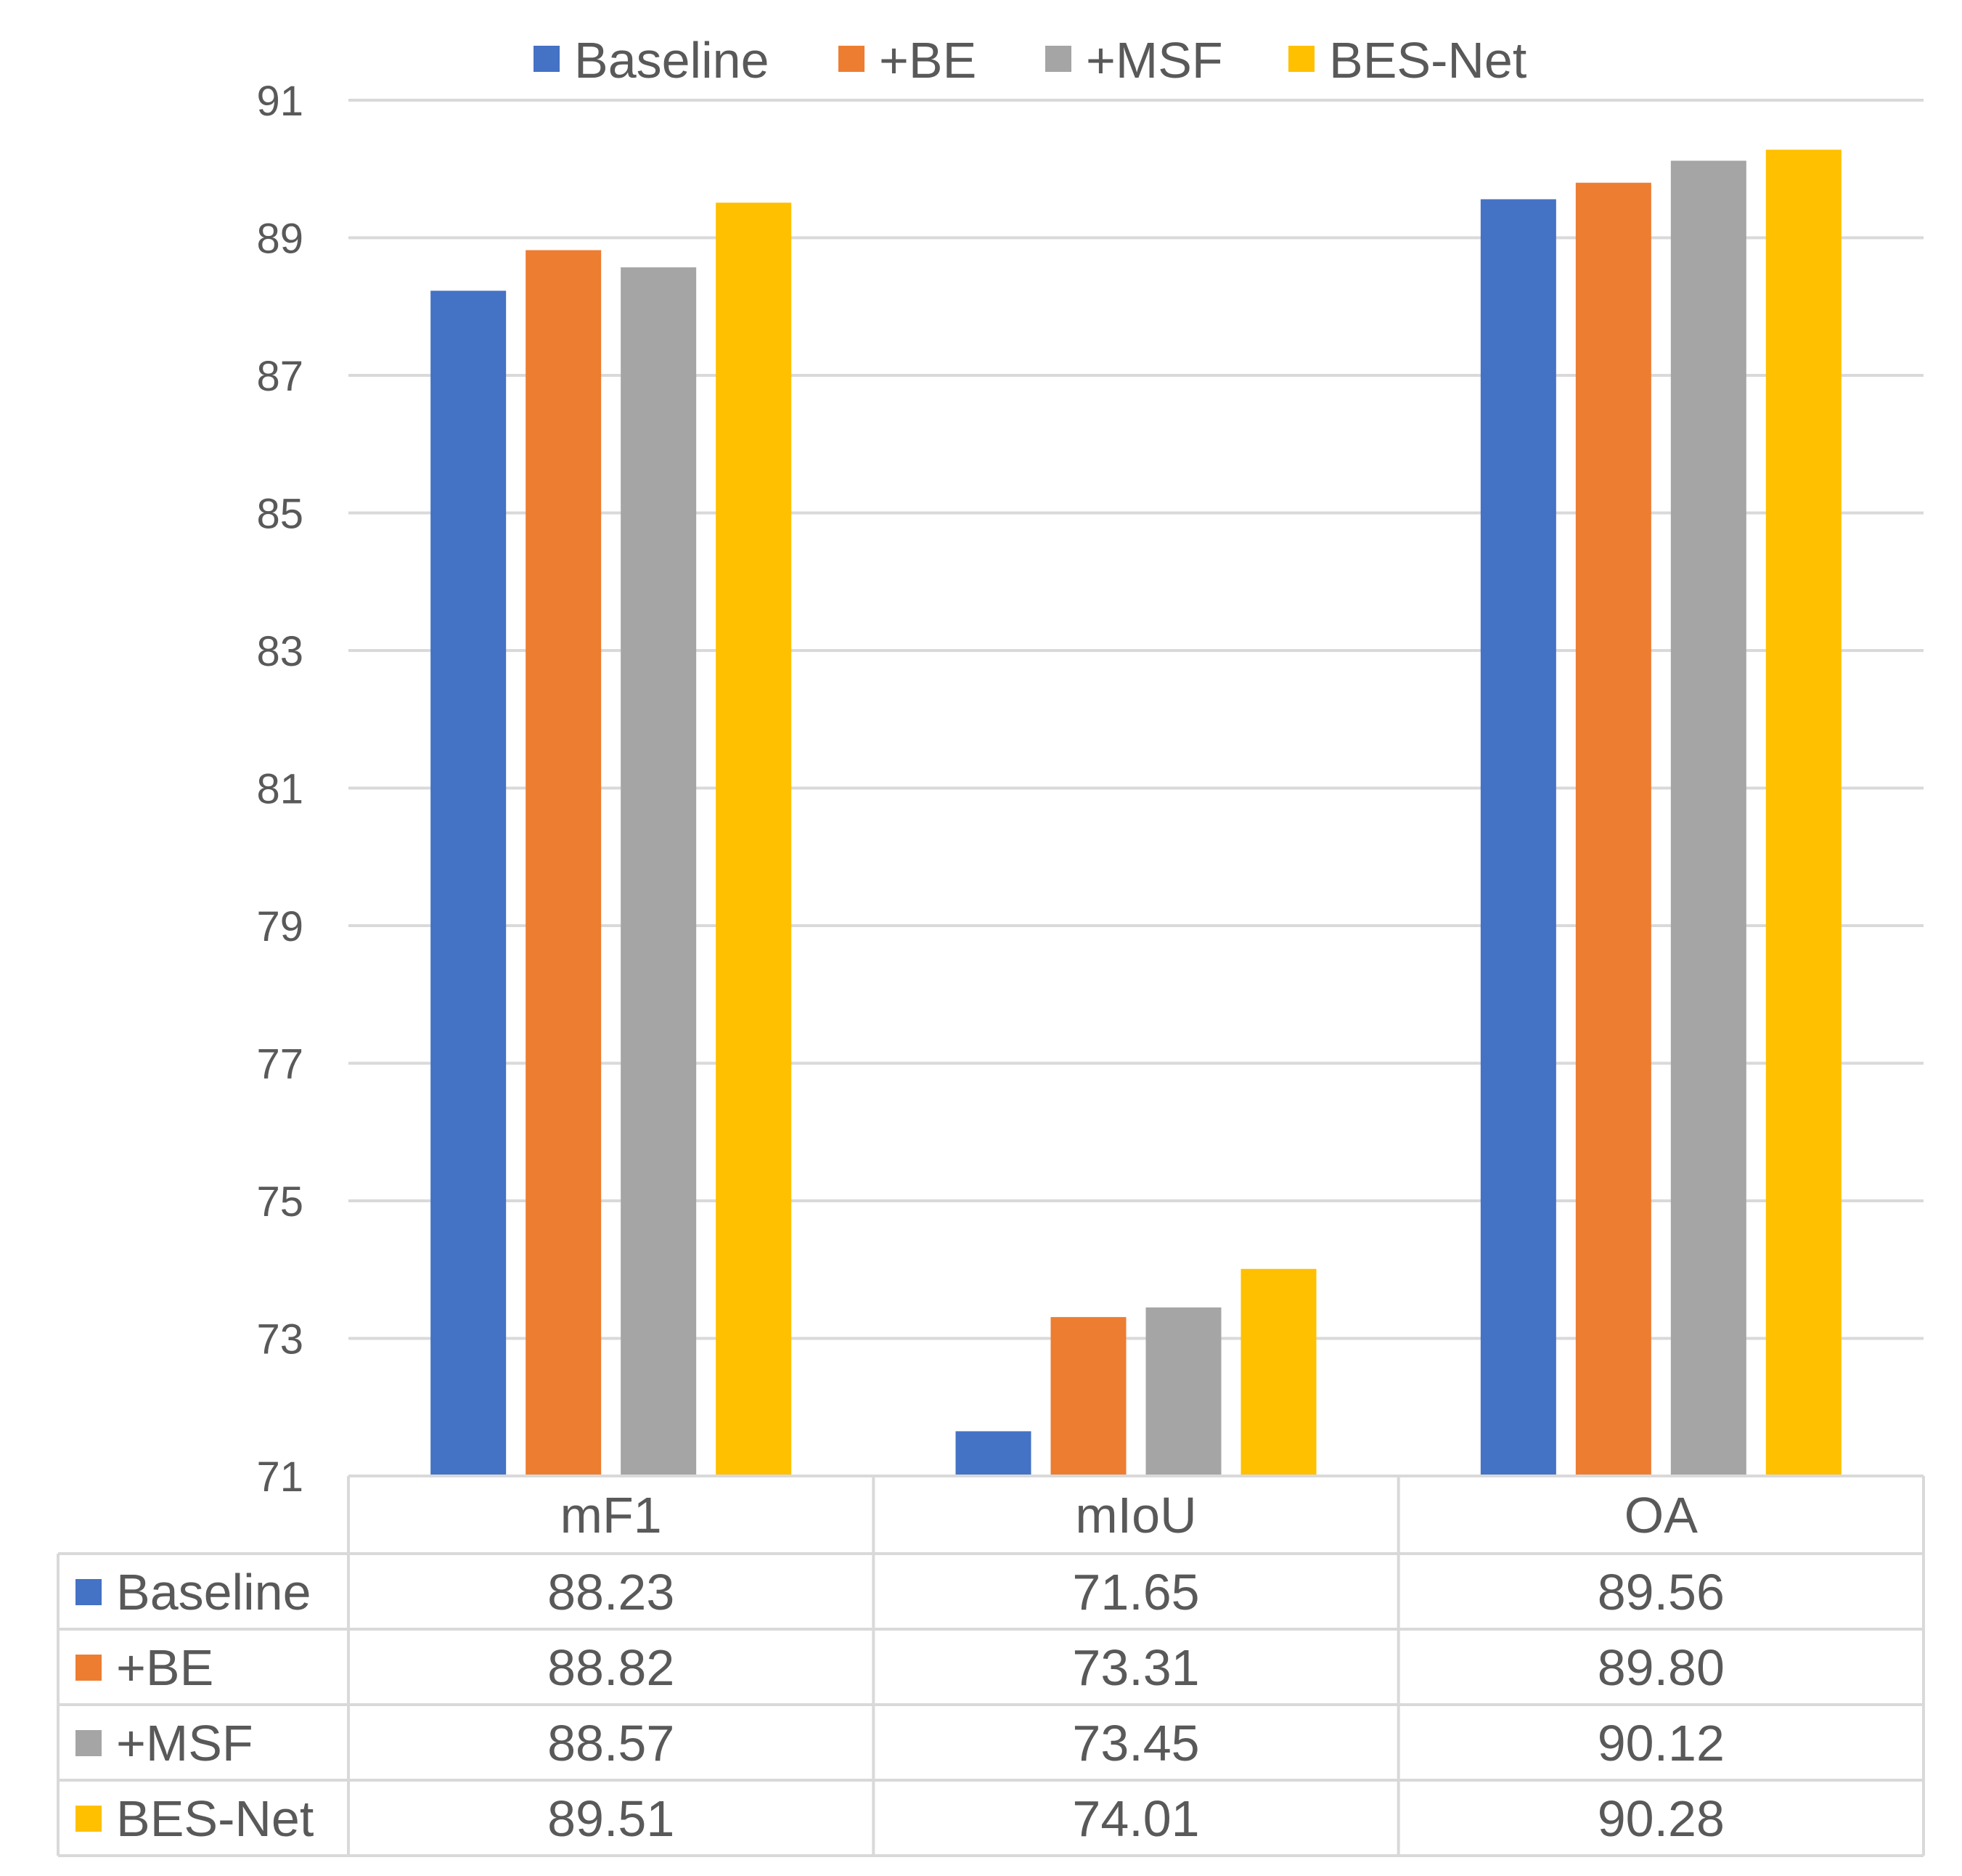 This screenshot has width=1962, height=1876. Describe the element at coordinates (279, 1339) in the screenshot. I see `y-tick-label: 73` at that location.